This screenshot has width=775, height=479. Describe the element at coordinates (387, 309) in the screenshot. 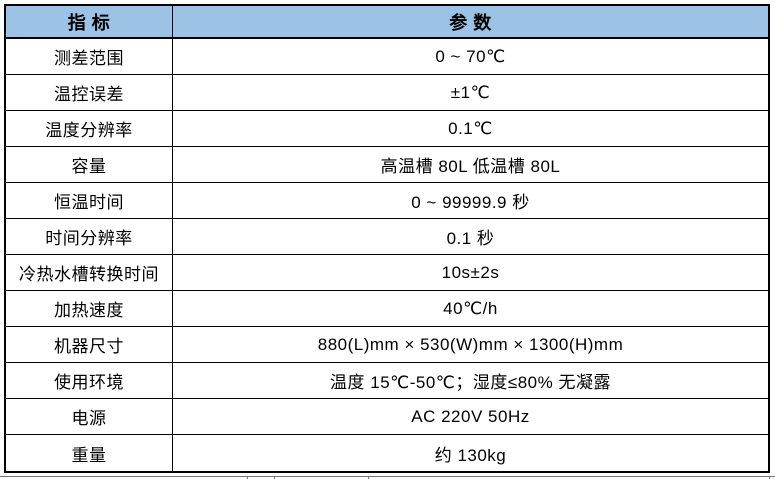

I see `table-row: 加热速度 40℃/h` at that location.